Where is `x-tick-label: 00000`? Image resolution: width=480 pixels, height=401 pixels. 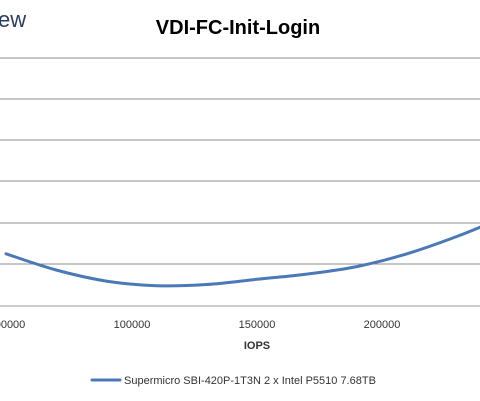 x-tick-label: 00000 is located at coordinates (12, 325).